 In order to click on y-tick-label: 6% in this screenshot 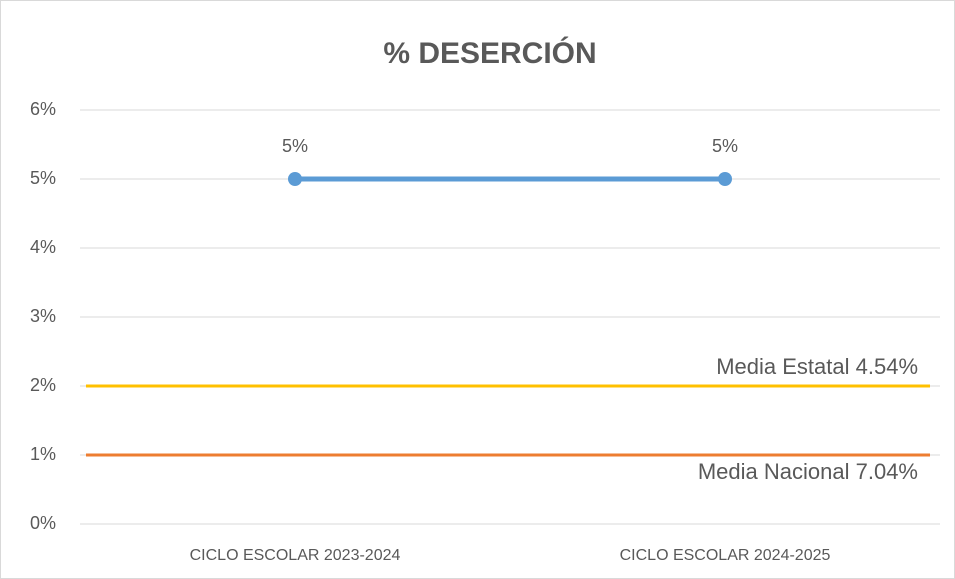, I will do `click(43, 109)`.